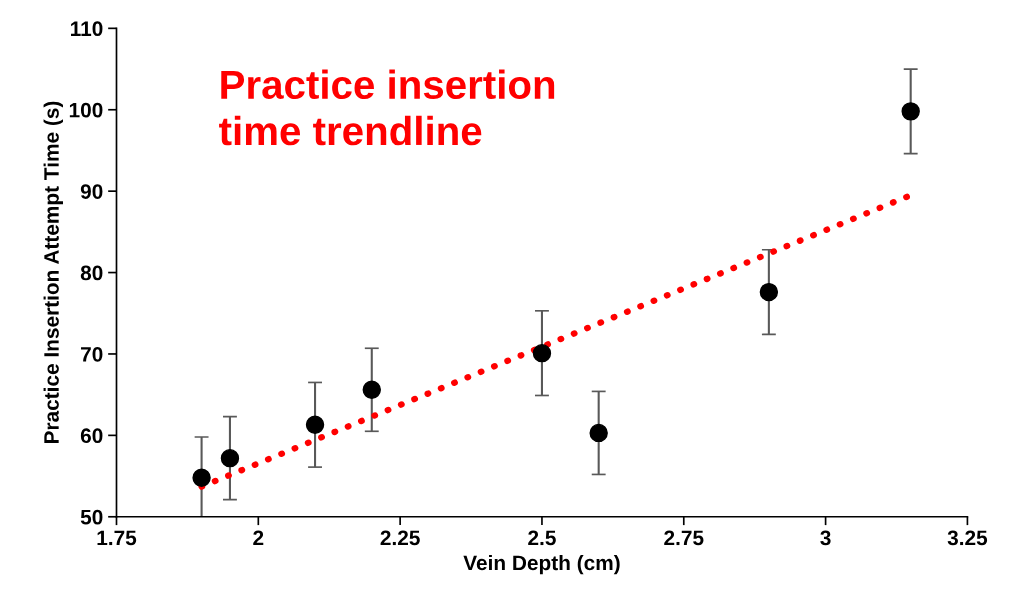 Image resolution: width=1013 pixels, height=603 pixels. What do you see at coordinates (400, 538) in the screenshot?
I see `x-tick-label: 2.25` at bounding box center [400, 538].